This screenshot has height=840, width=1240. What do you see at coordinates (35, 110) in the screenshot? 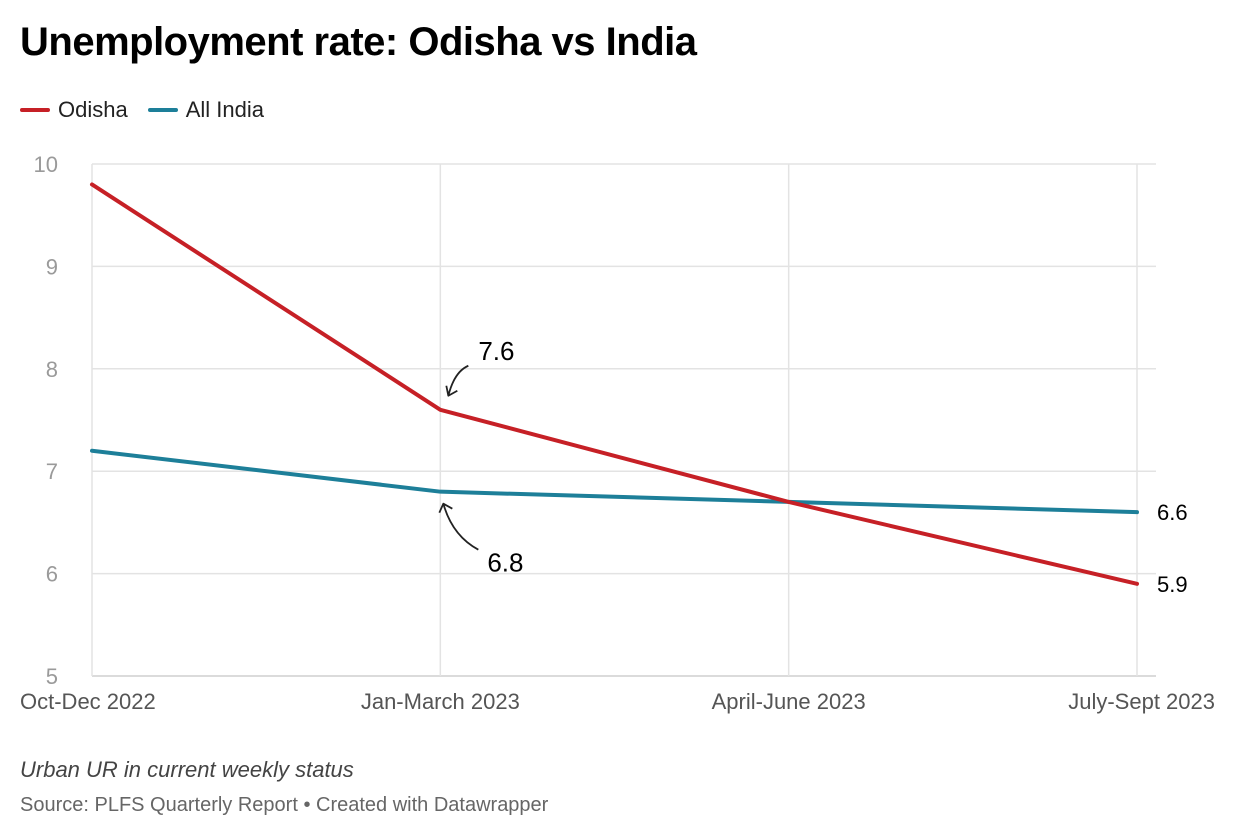
I see `legend-swatch-odisha` at bounding box center [35, 110].